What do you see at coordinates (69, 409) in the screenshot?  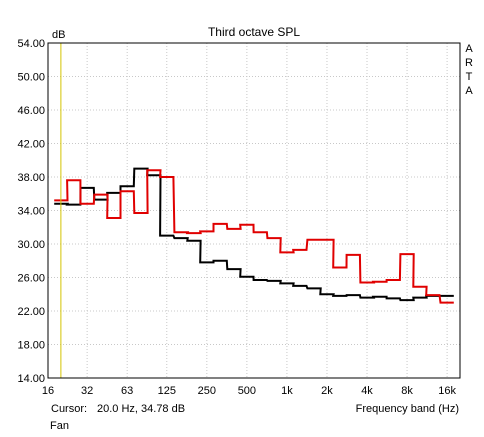 I see `cursor-label: Cursor:` at bounding box center [69, 409].